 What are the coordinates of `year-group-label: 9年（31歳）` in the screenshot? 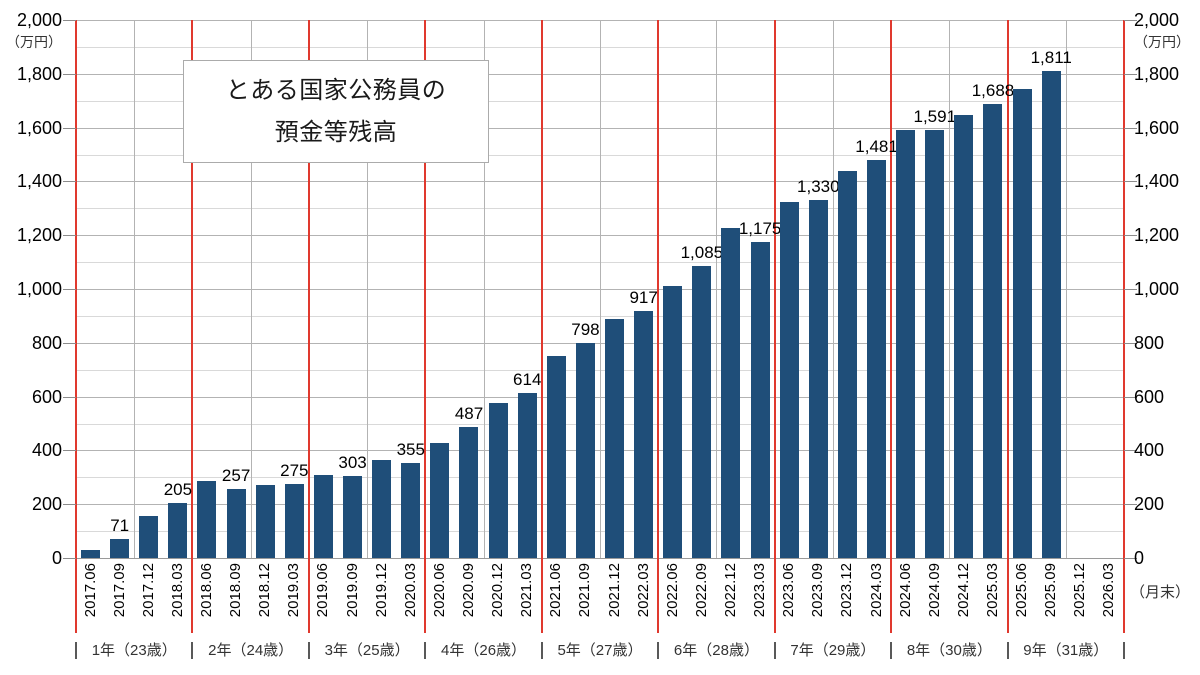 It's located at (1066, 650).